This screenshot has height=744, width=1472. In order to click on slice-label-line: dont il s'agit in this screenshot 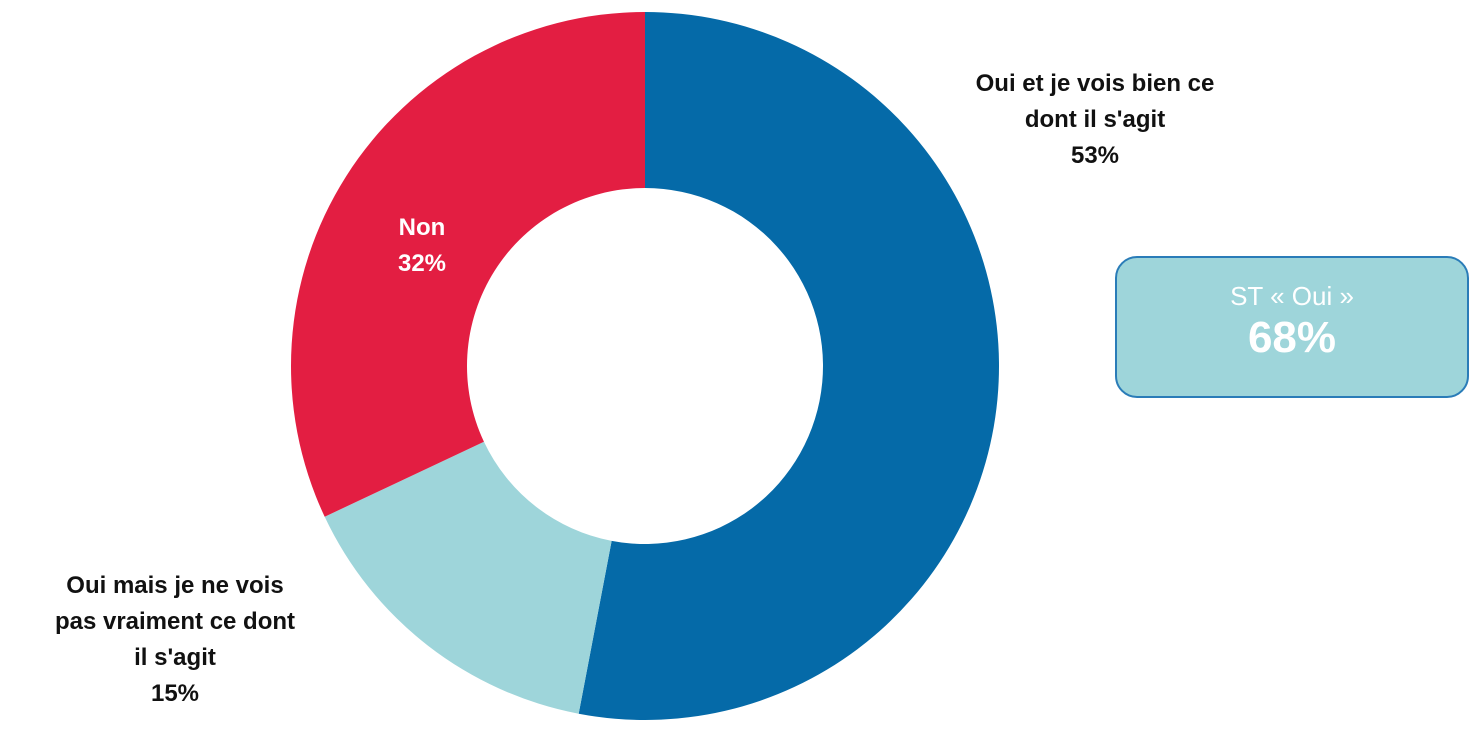, I will do `click(1095, 119)`.